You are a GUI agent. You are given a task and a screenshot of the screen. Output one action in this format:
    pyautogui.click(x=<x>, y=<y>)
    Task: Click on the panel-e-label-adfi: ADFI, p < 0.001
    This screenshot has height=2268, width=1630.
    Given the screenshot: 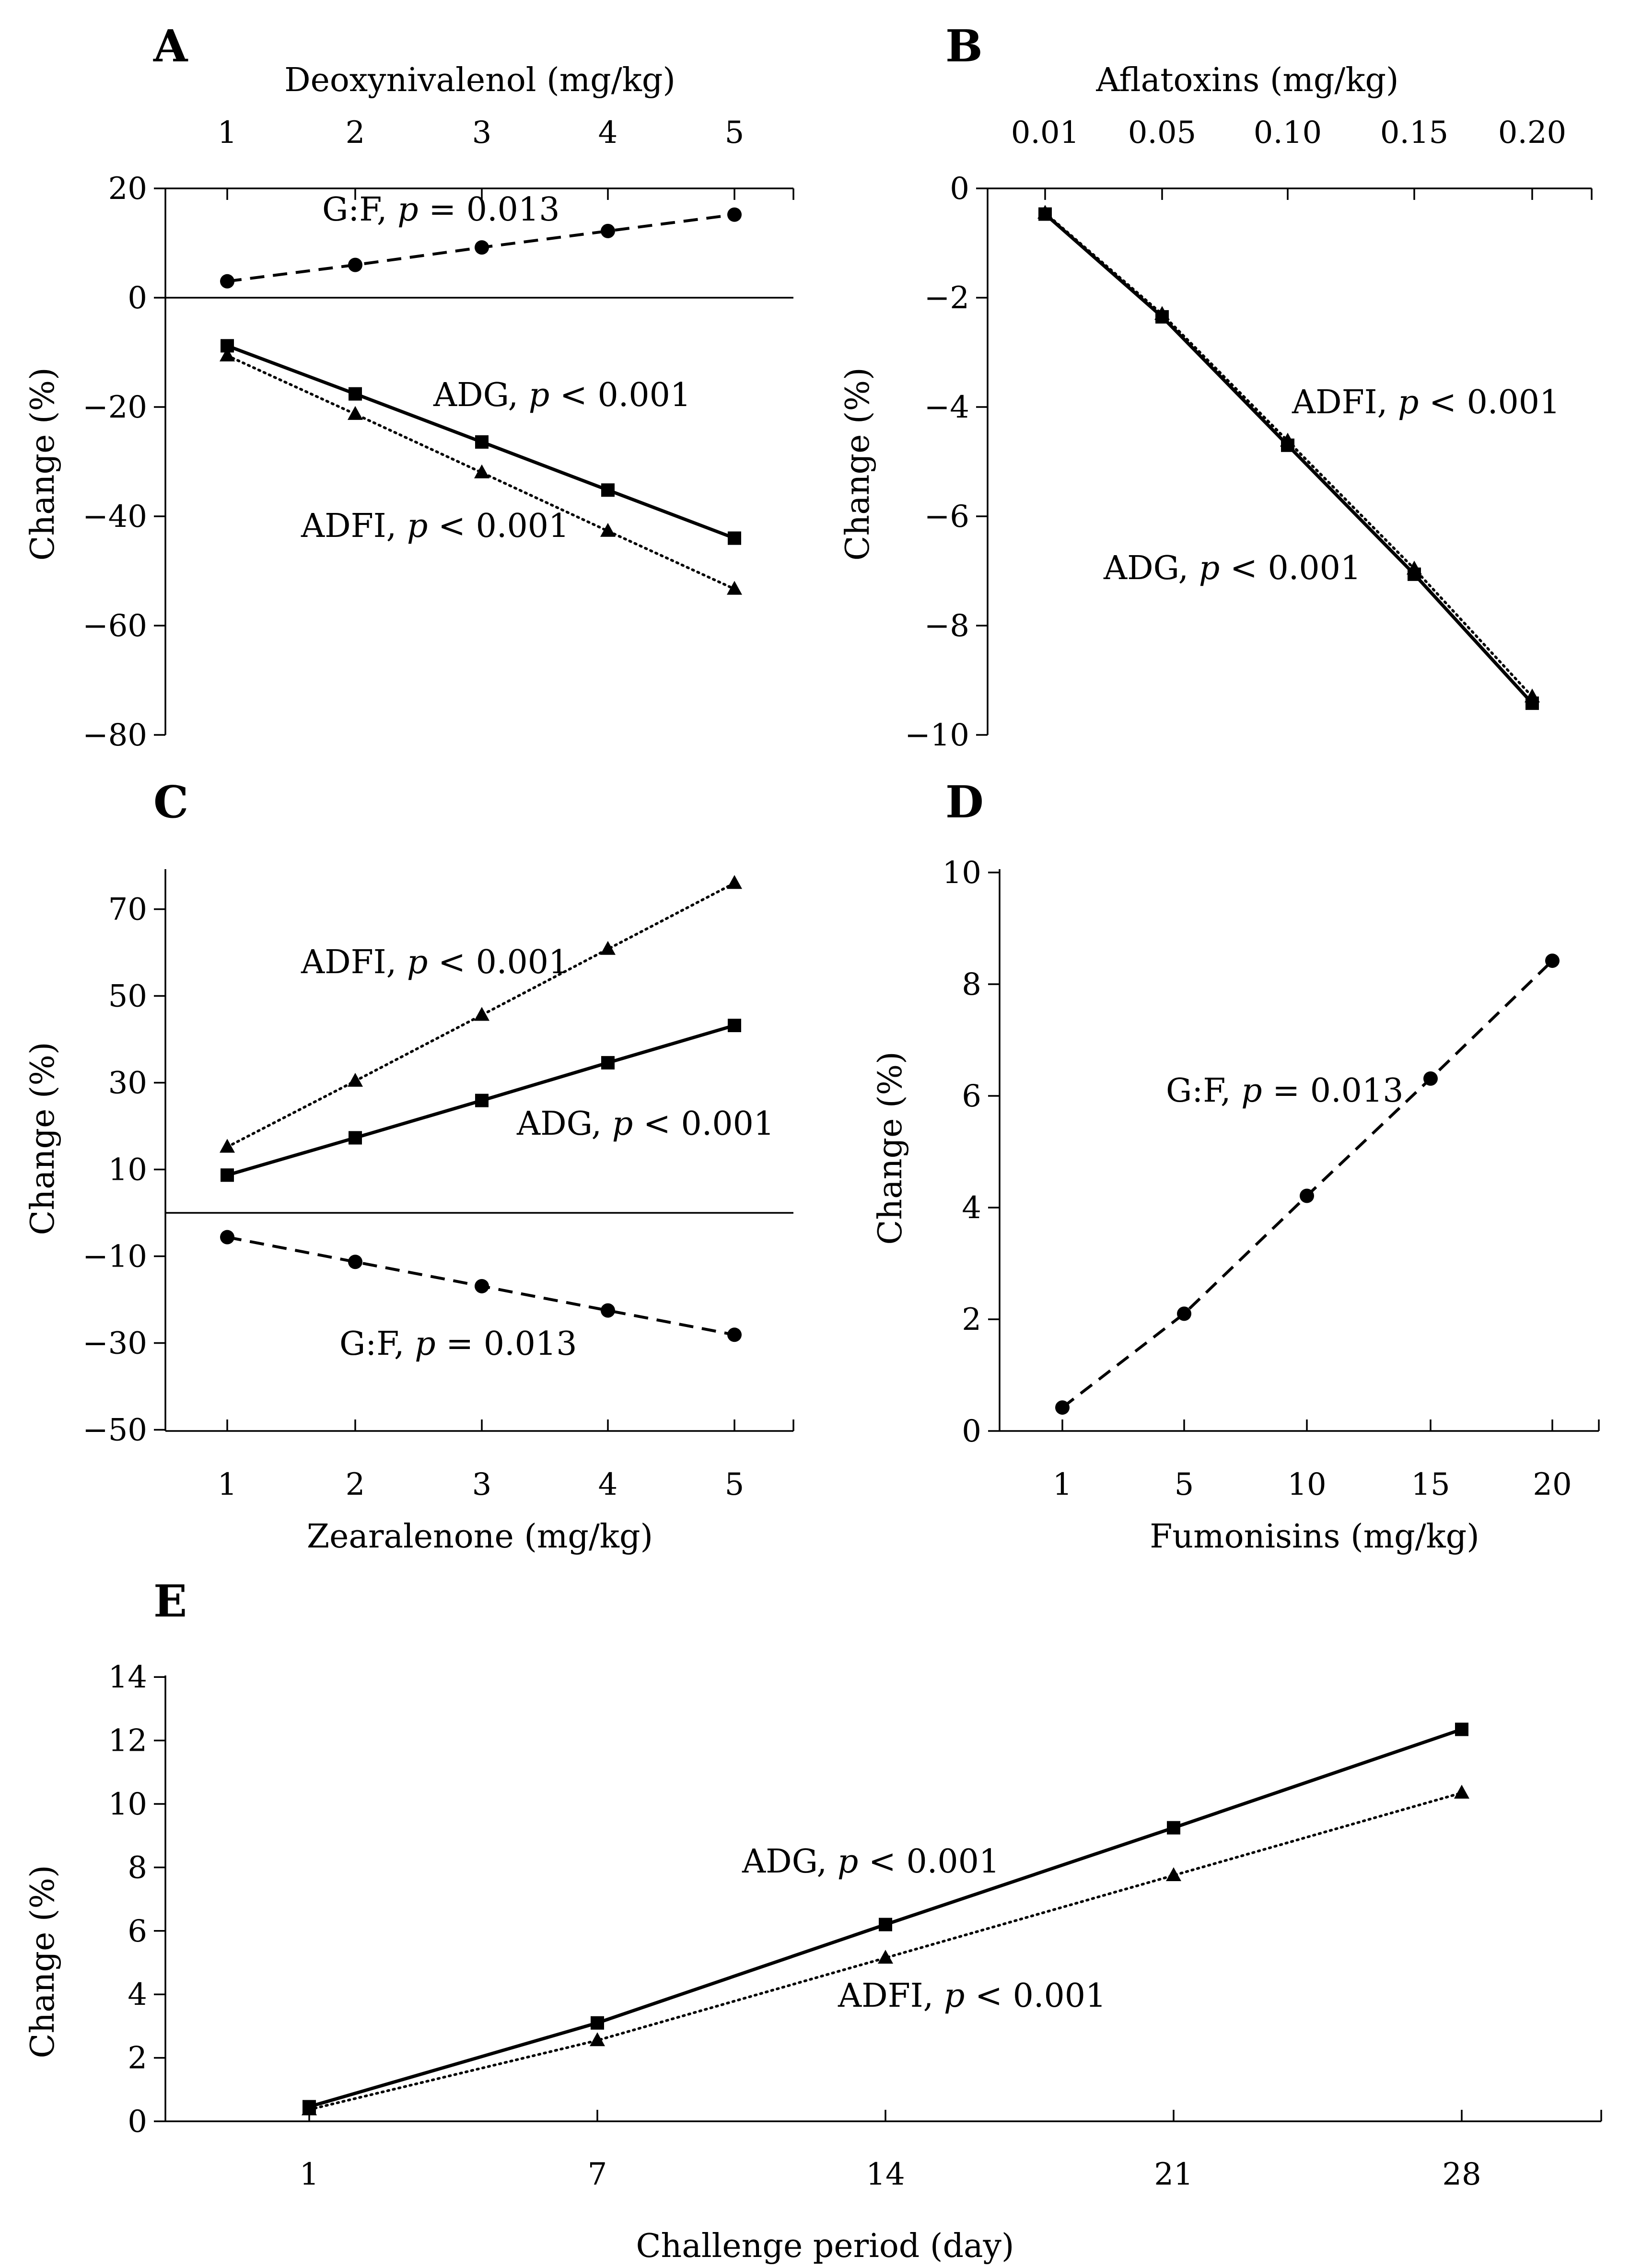 What is the action you would take?
    pyautogui.click(x=972, y=1996)
    